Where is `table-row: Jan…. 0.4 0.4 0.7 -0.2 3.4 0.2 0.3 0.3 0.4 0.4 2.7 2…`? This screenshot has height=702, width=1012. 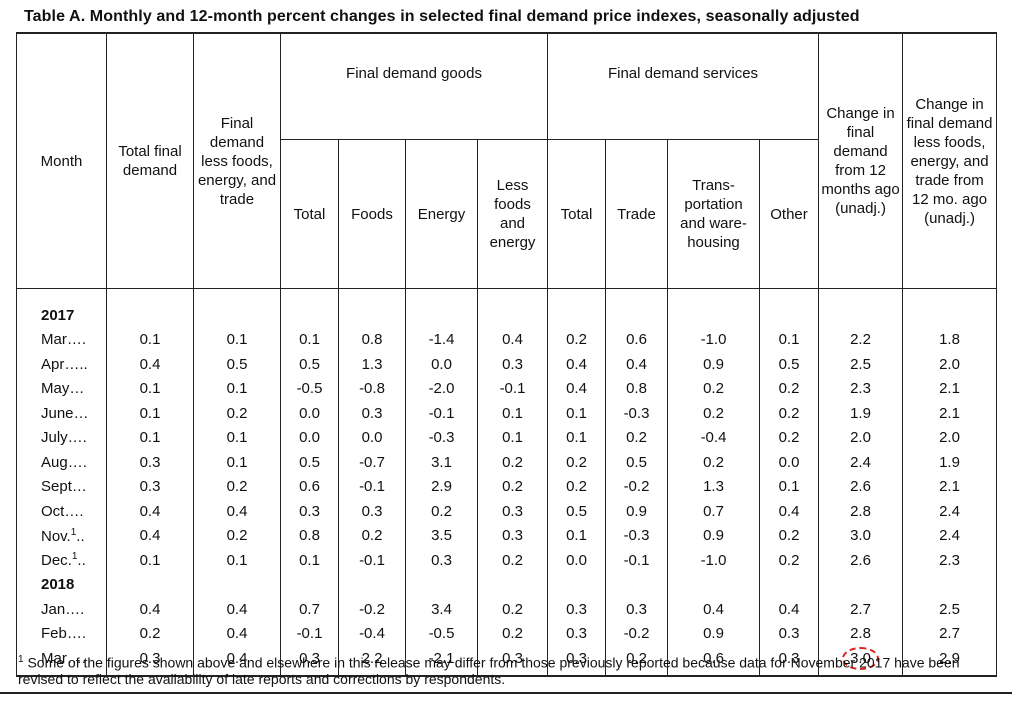 table-row: Jan…. 0.4 0.4 0.7 -0.2 3.4 0.2 0.3 0.3 0.4 0.4 2.7 2… is located at coordinates (507, 609).